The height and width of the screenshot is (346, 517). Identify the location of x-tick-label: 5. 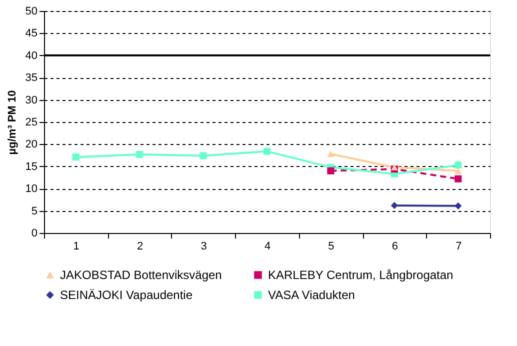
(331, 246).